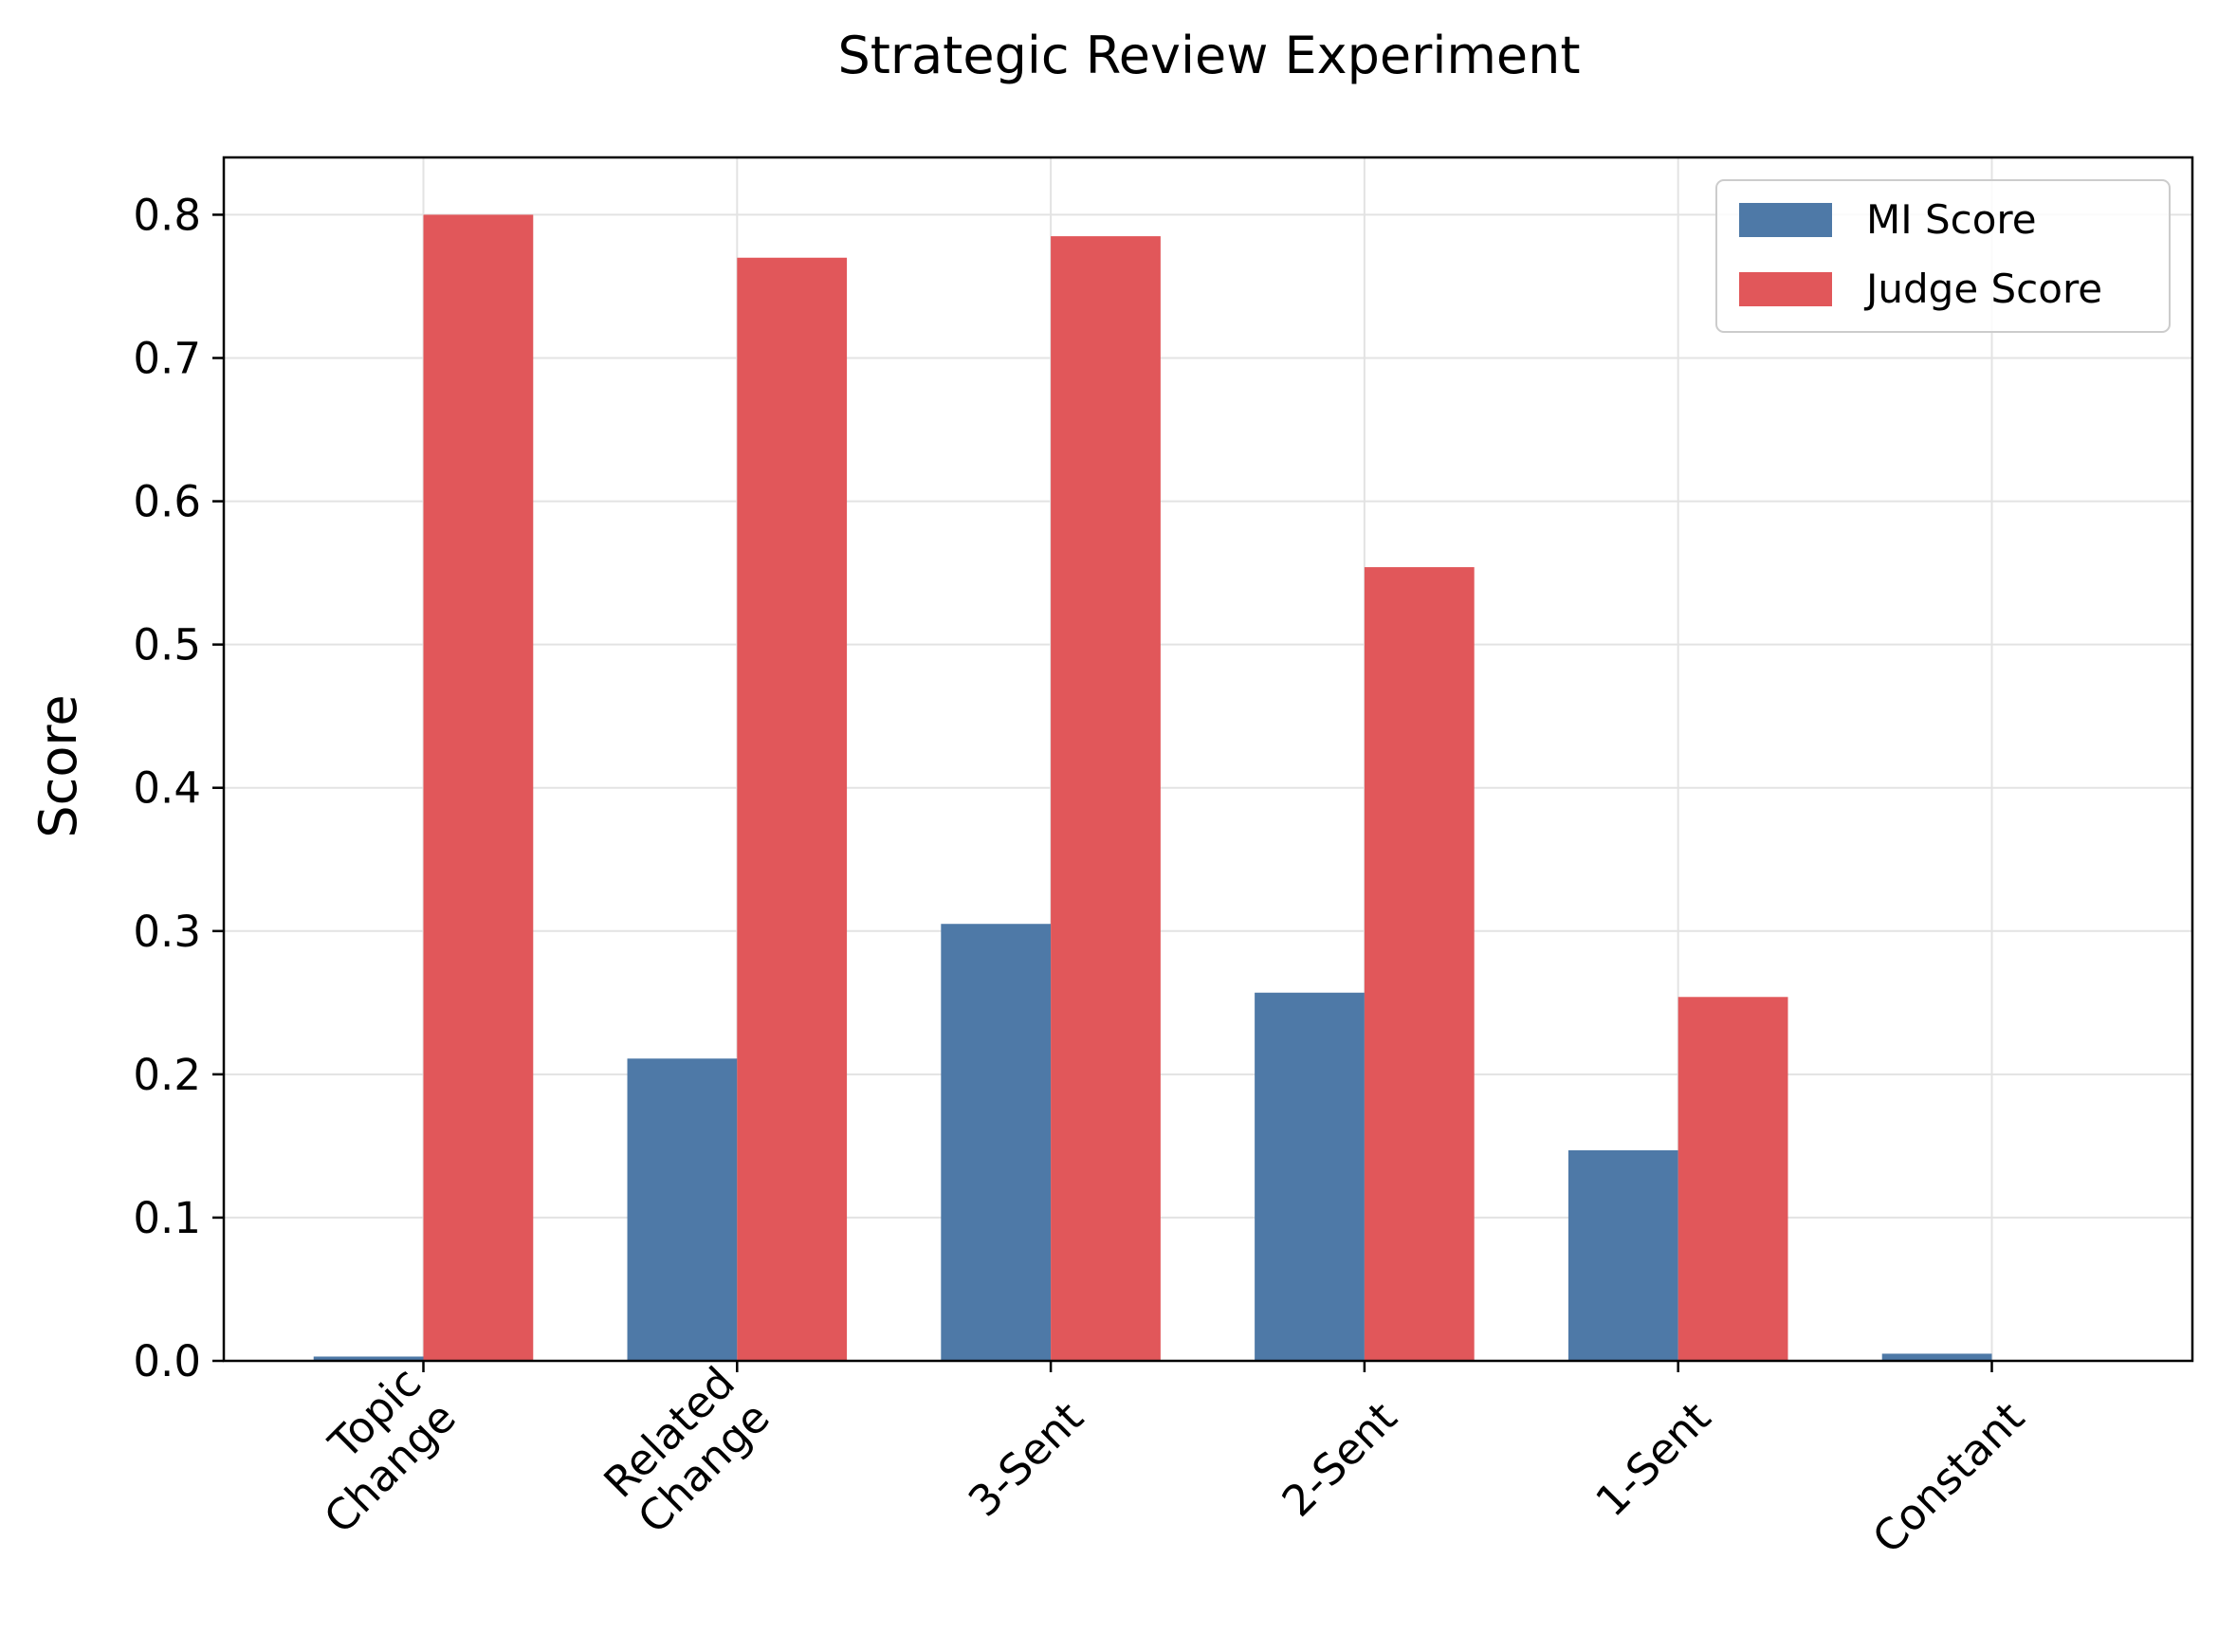 This screenshot has width=2218, height=1652. What do you see at coordinates (1948, 1478) in the screenshot?
I see `x-tick-label: Constant` at bounding box center [1948, 1478].